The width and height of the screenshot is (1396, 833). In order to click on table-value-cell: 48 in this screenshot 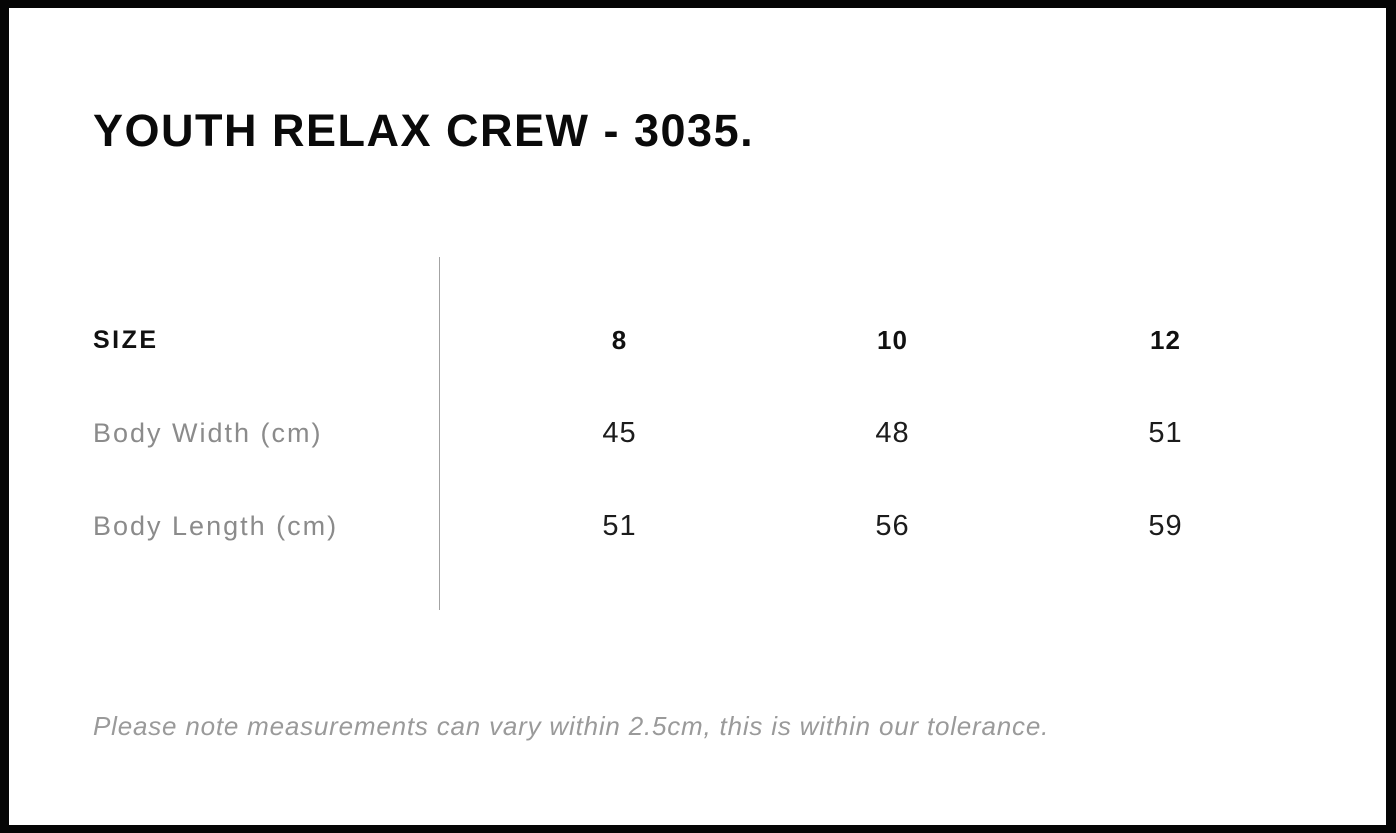, I will do `click(892, 433)`.